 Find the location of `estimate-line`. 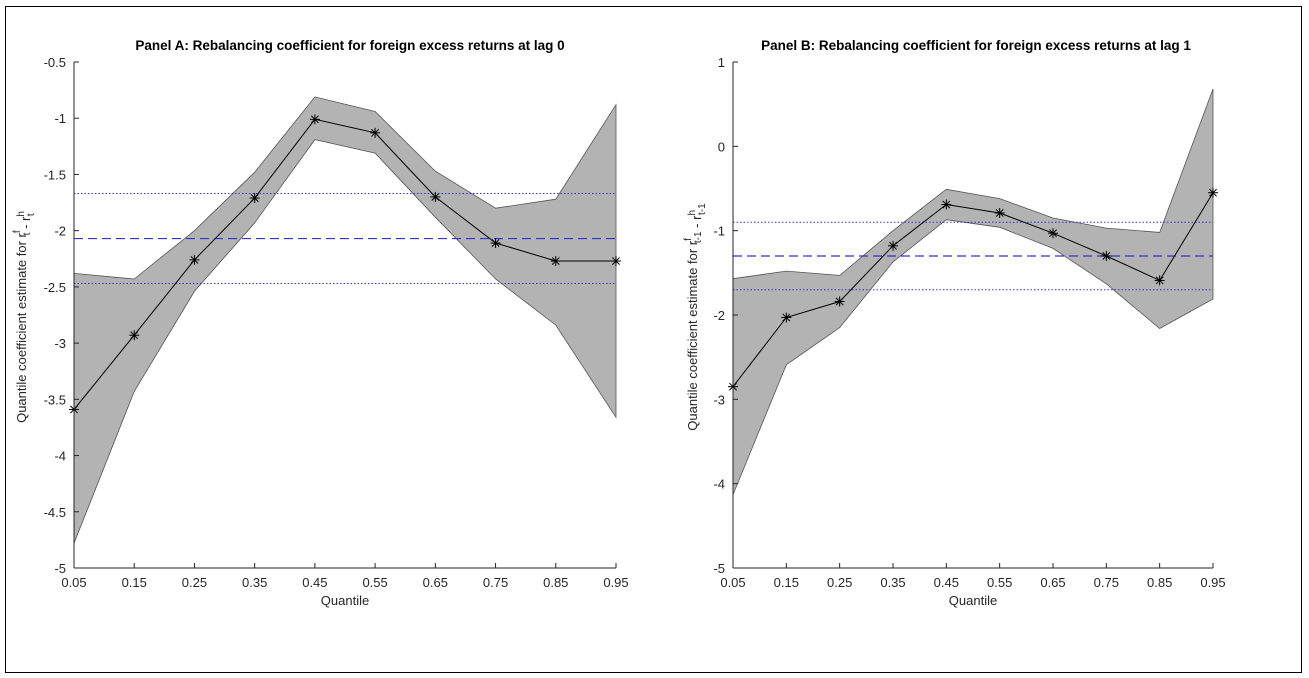

estimate-line is located at coordinates (973, 290).